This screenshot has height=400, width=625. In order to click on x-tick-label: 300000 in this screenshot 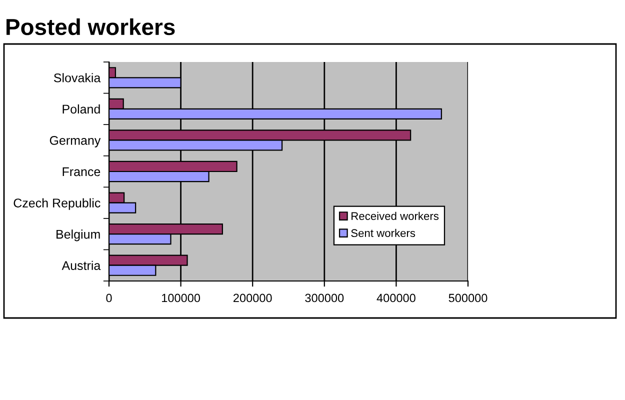, I will do `click(324, 298)`.